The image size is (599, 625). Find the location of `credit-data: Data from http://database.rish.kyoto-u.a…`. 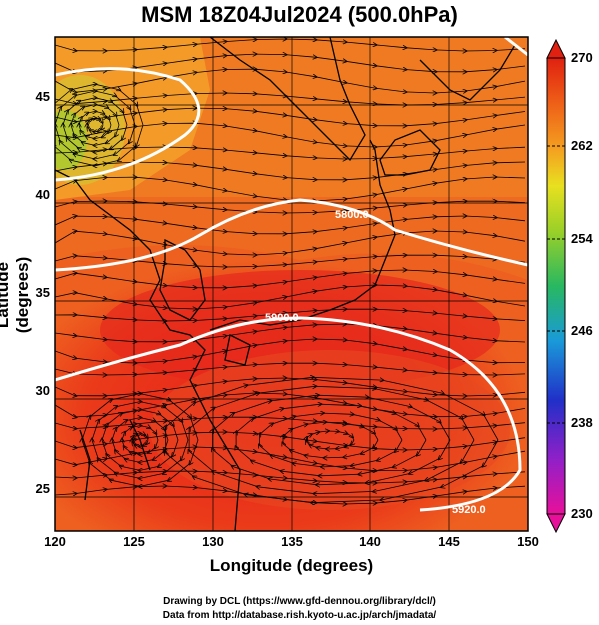

credit-data: Data from http://database.rish.kyoto-u.a… is located at coordinates (299, 615).